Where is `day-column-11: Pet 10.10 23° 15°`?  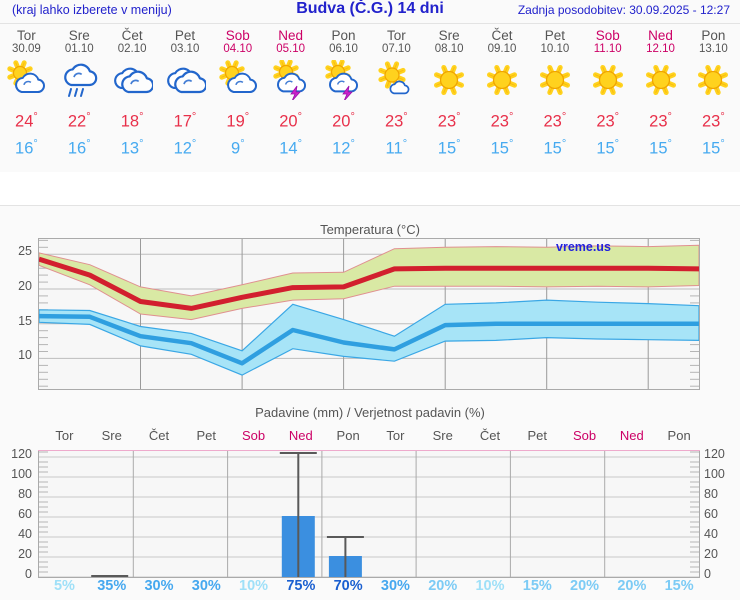
day-column-11: Pet 10.10 23° 15° is located at coordinates (554, 96).